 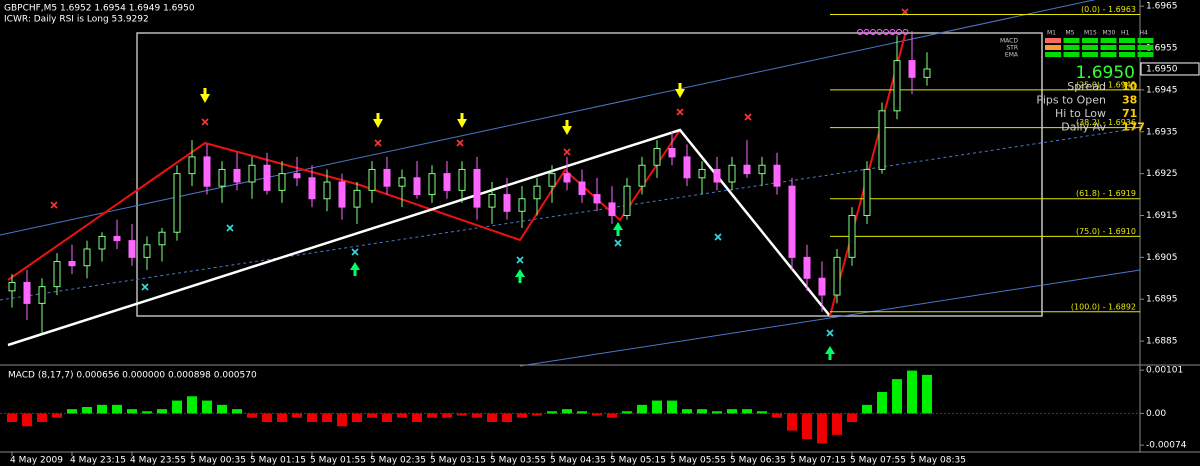 I want to click on indicator-label: MACD, so click(x=1009, y=41).